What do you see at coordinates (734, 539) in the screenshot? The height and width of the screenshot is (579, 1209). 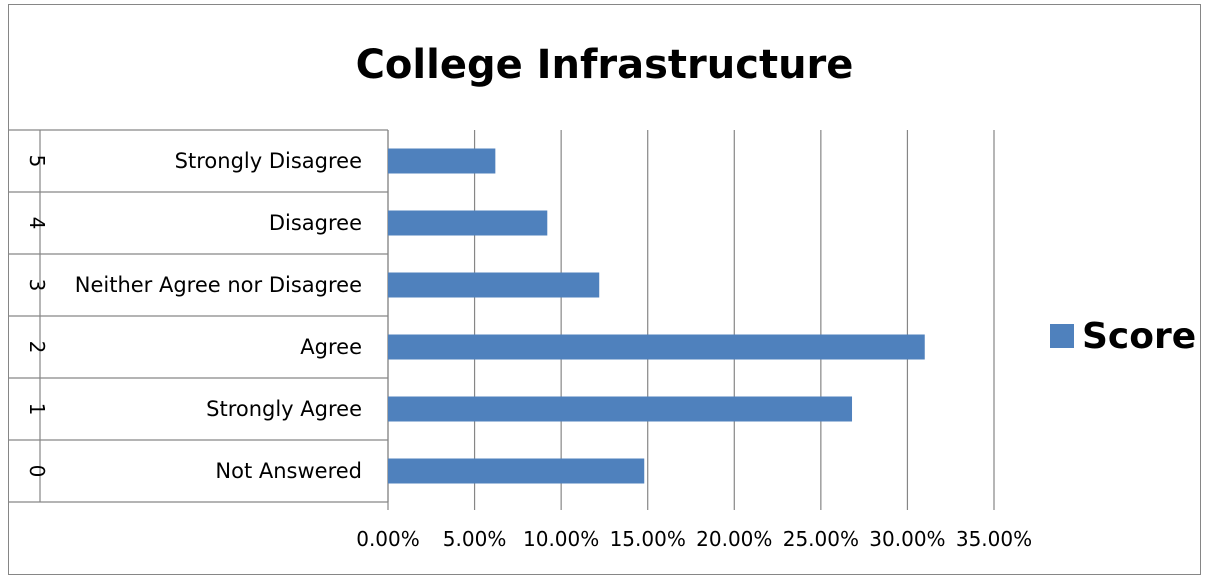 I see `x-tick-label: 20.00%` at bounding box center [734, 539].